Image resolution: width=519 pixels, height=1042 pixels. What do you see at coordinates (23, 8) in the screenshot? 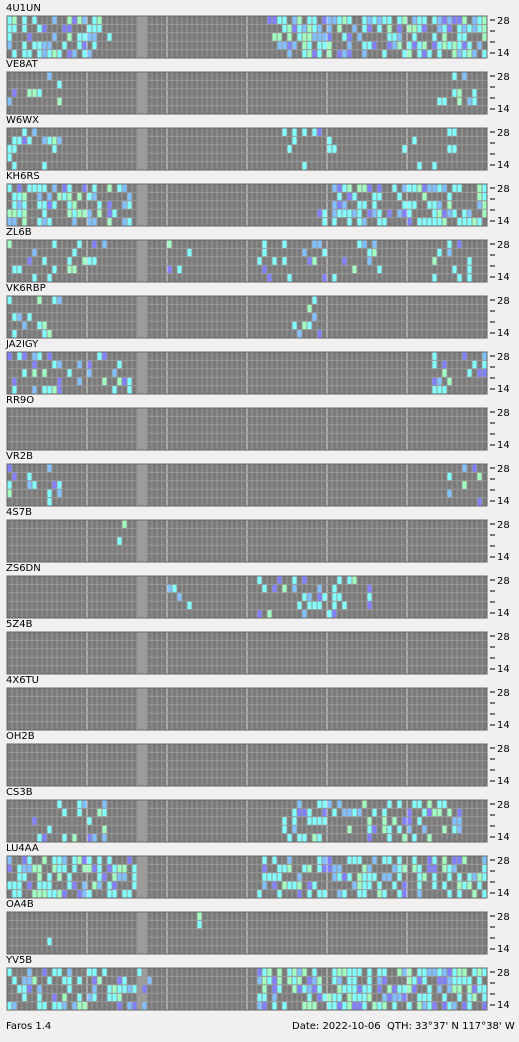
I see `callsign: 4U1UN` at bounding box center [23, 8].